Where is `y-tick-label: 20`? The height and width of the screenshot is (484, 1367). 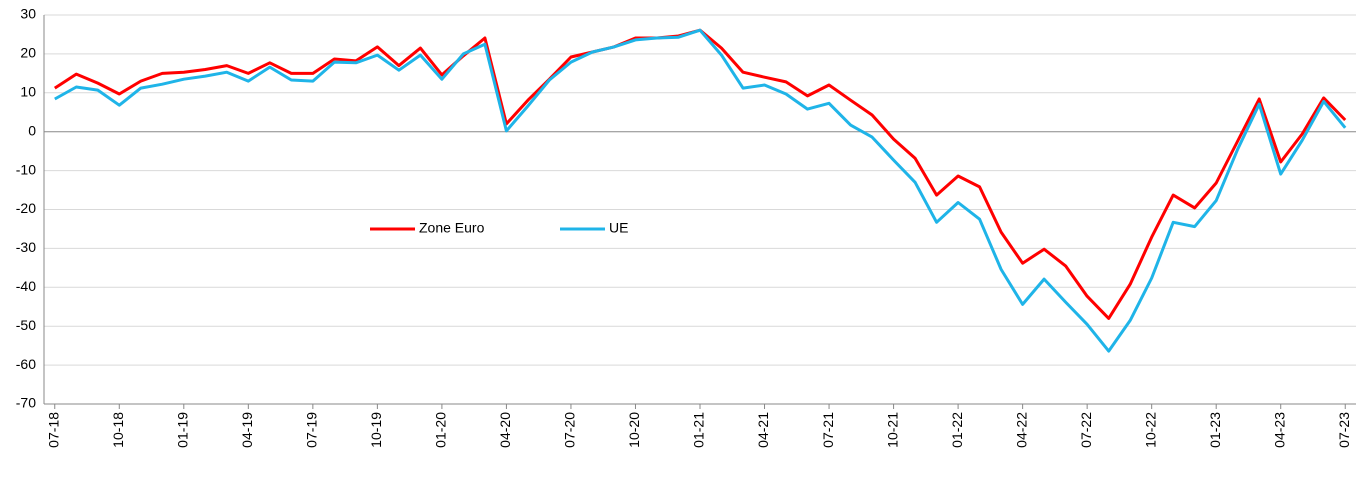 y-tick-label: 20 is located at coordinates (28, 53).